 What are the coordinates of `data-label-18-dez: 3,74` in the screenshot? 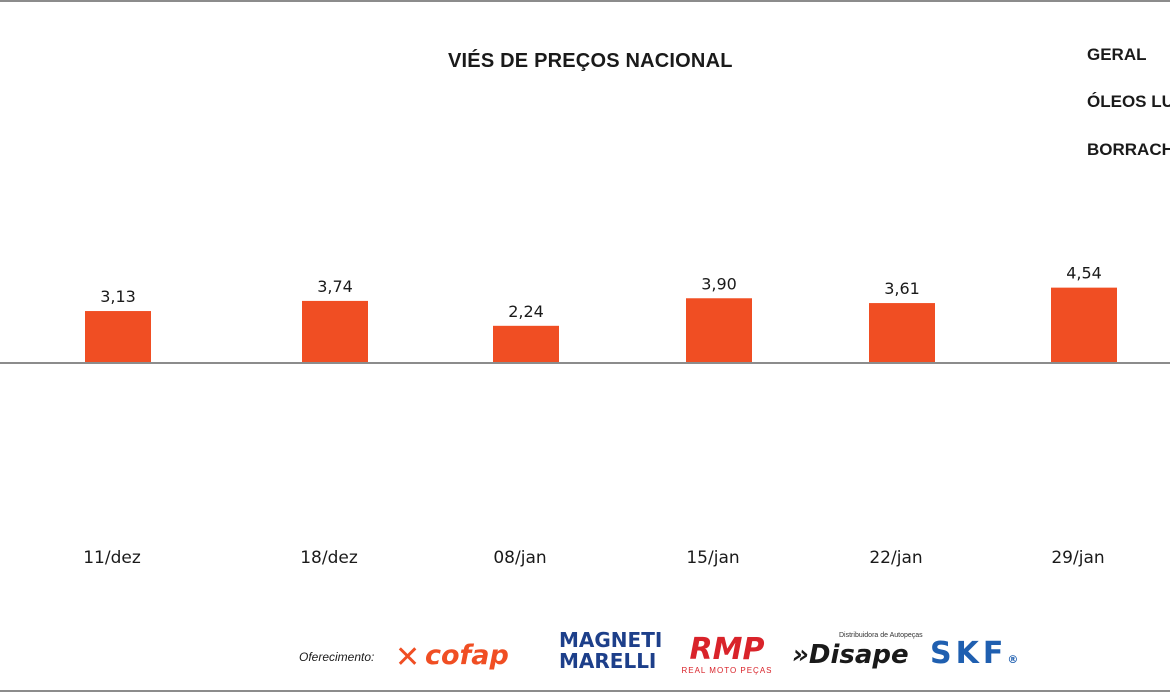 It's located at (335, 286).